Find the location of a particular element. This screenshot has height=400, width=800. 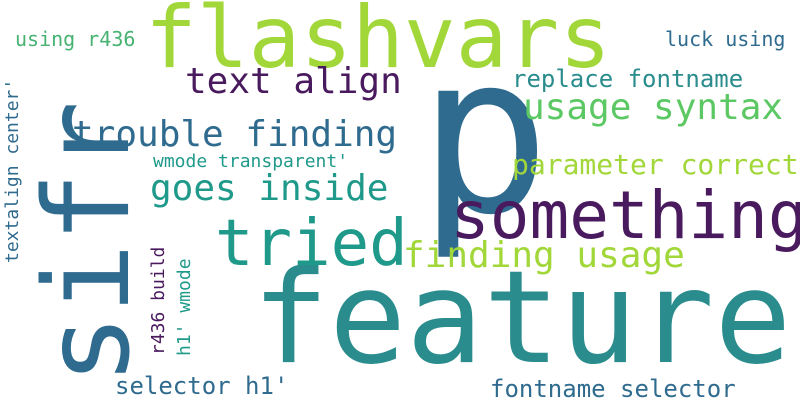

word-fontname-selector: fontname selector is located at coordinates (613, 387).